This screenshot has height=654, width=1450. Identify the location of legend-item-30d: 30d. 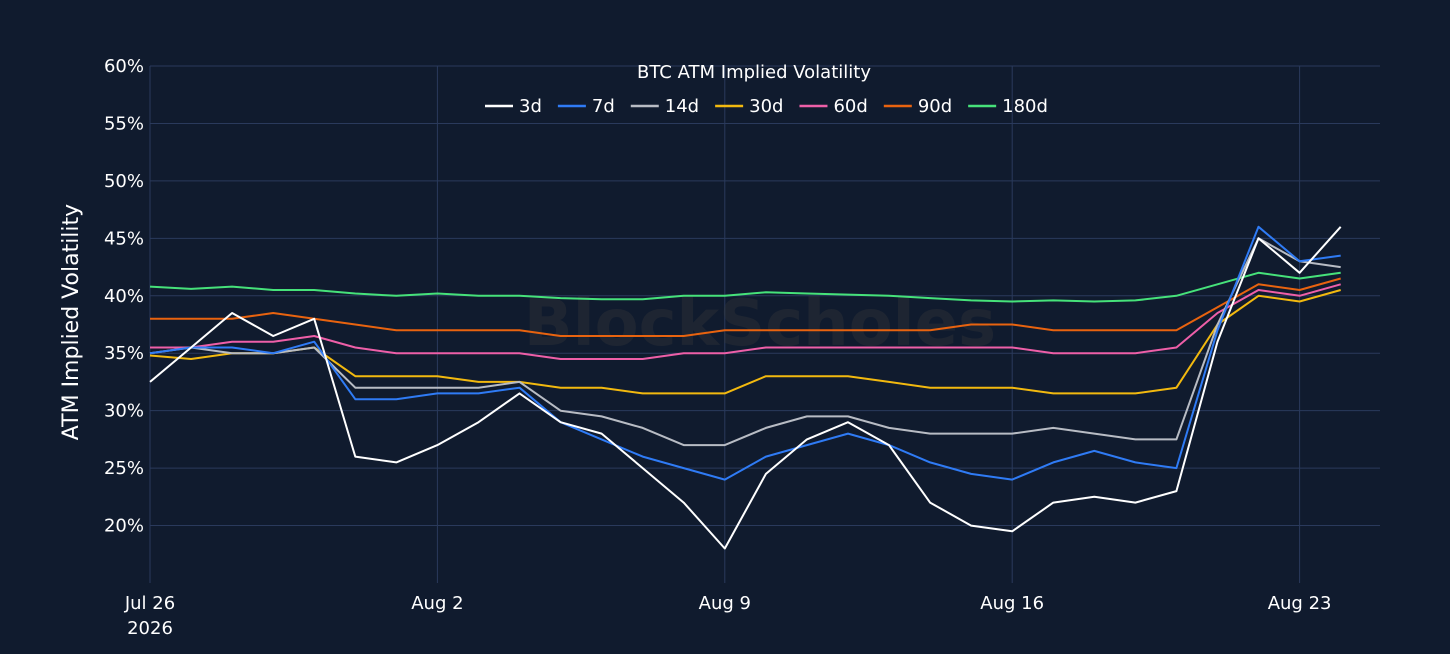
(749, 106).